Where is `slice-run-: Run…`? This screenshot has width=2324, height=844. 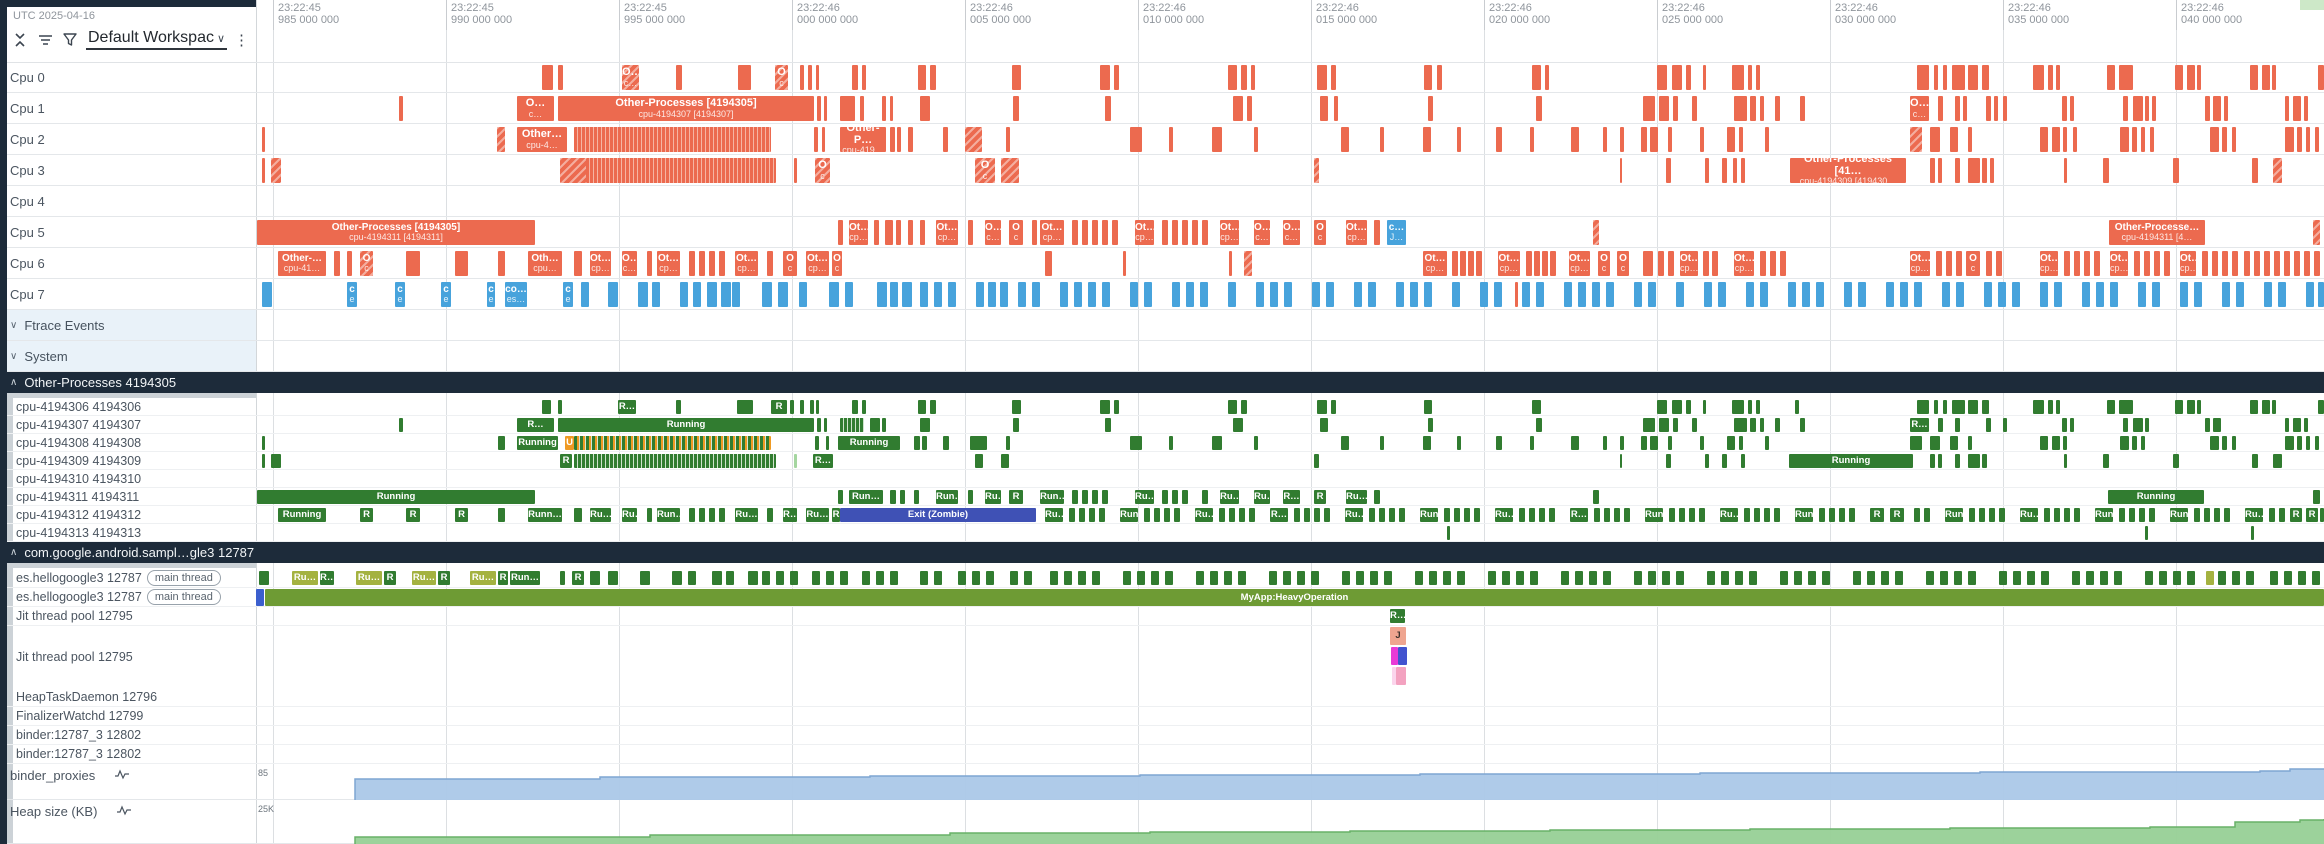
slice-run-: Run… is located at coordinates (1954, 515).